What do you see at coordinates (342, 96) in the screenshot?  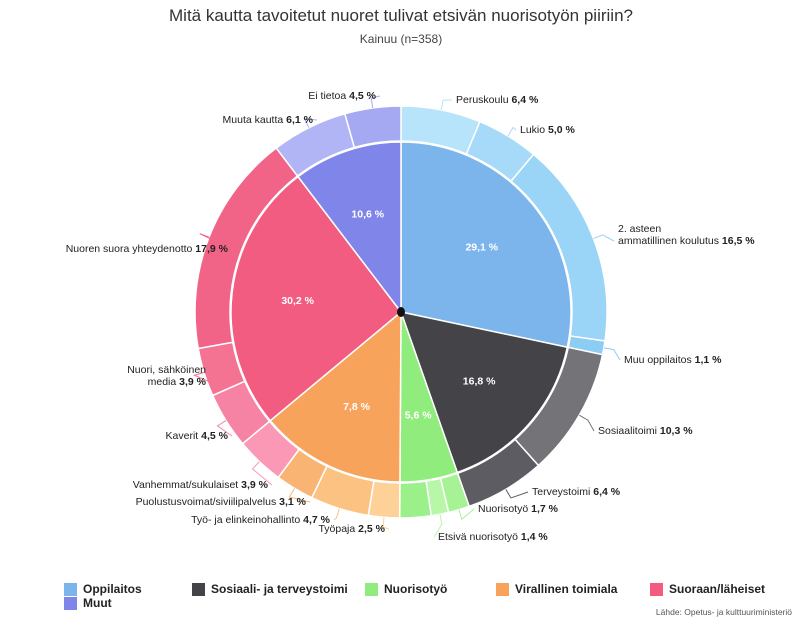 I see `slice-label-ei-tietoa: Ei tietoa 4,5 %` at bounding box center [342, 96].